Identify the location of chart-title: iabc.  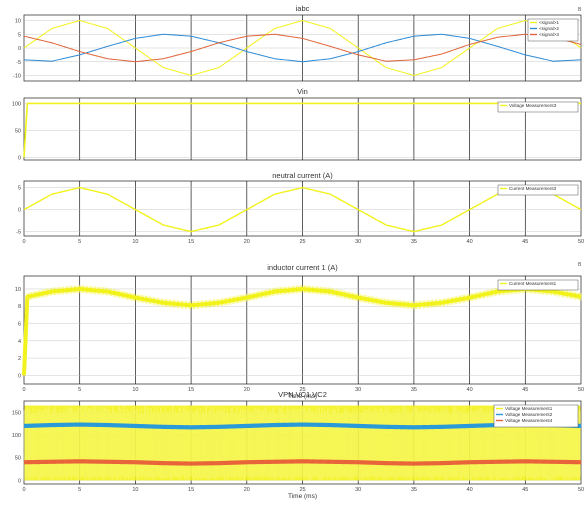
(303, 8).